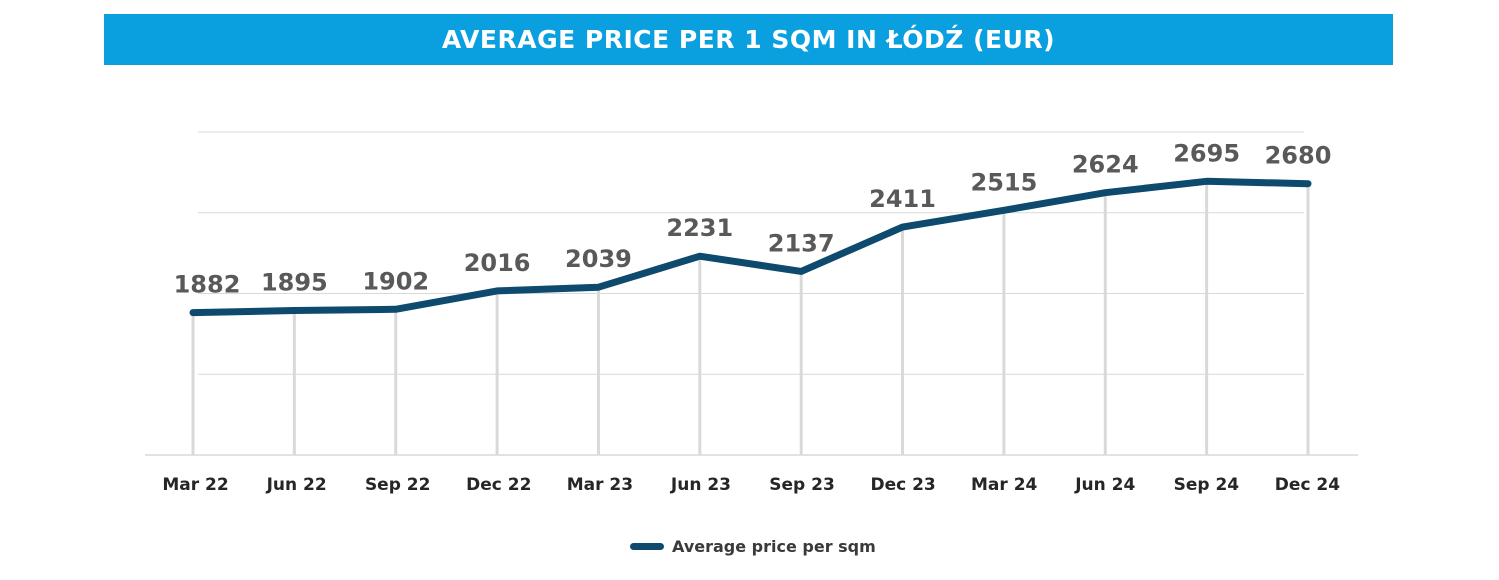  I want to click on data-label: 2016, so click(497, 263).